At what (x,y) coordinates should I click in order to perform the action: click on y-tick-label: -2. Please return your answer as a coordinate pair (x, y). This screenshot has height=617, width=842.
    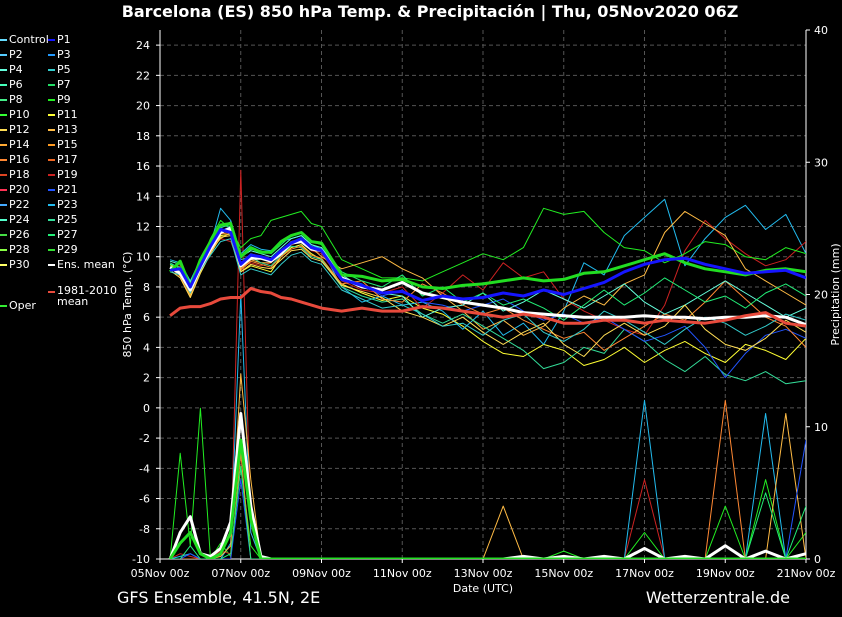
    Looking at the image, I should click on (144, 438).